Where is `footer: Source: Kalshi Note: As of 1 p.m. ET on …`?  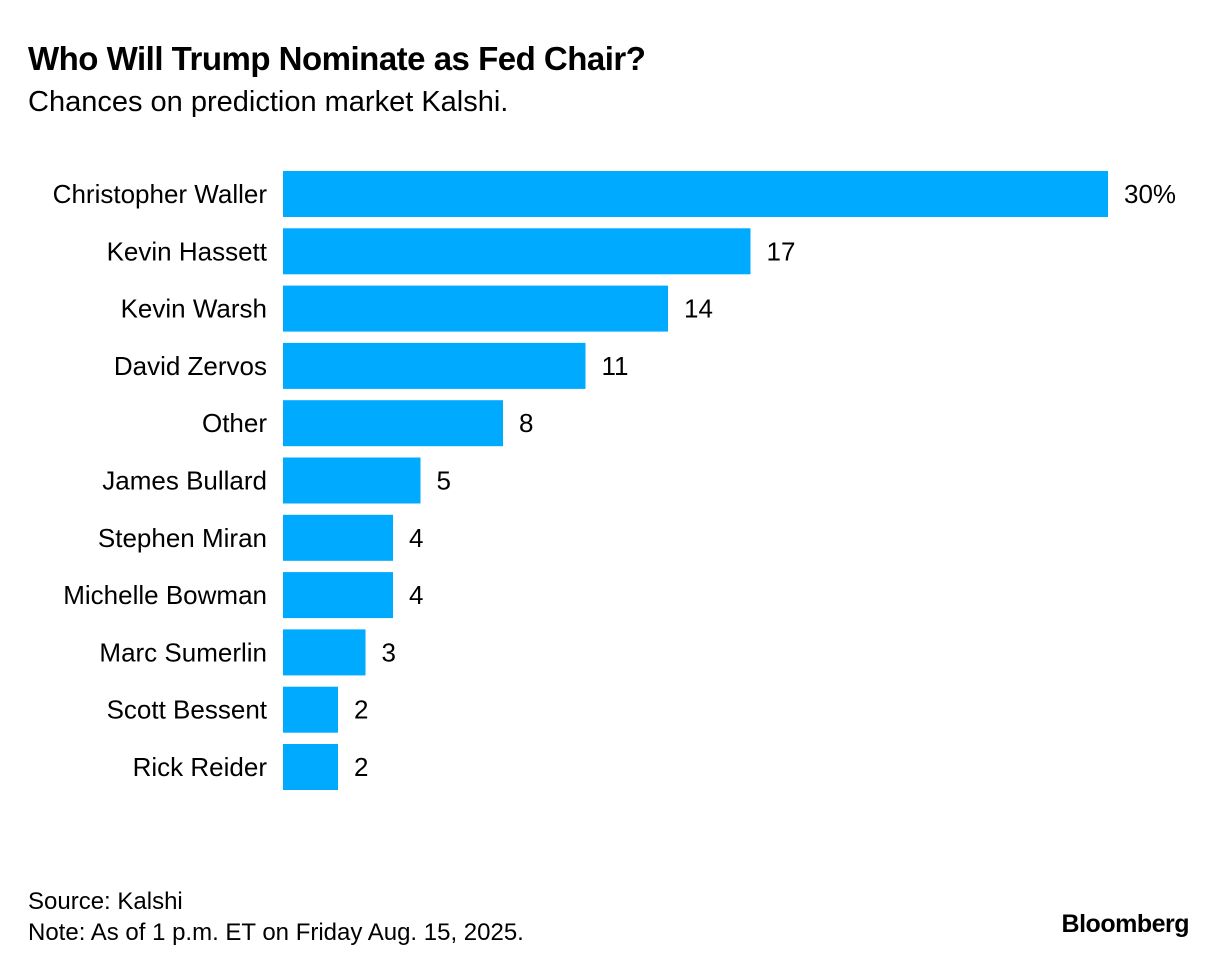
footer: Source: Kalshi Note: As of 1 p.m. ET on … is located at coordinates (276, 917).